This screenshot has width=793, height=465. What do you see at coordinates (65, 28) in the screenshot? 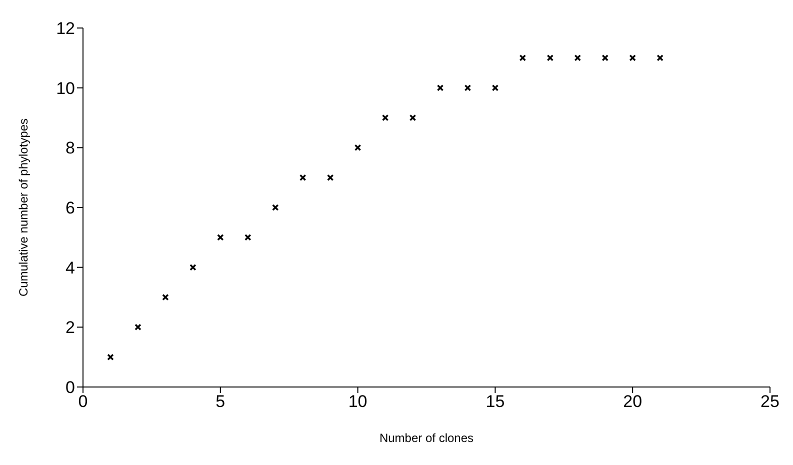
I see `y-tick-label: 12` at bounding box center [65, 28].